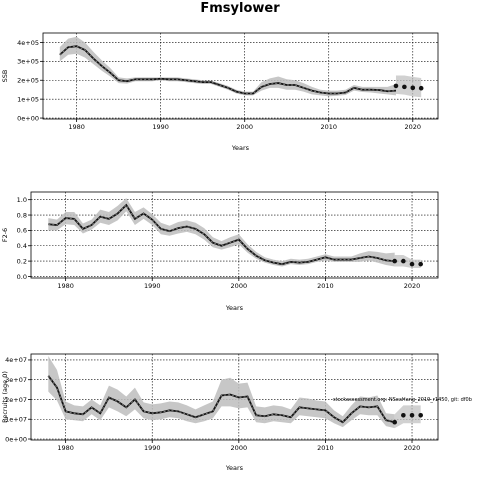 This screenshot has width=480, height=484. Describe the element at coordinates (16, 380) in the screenshot. I see `y-tick-label: 3e+07` at that location.